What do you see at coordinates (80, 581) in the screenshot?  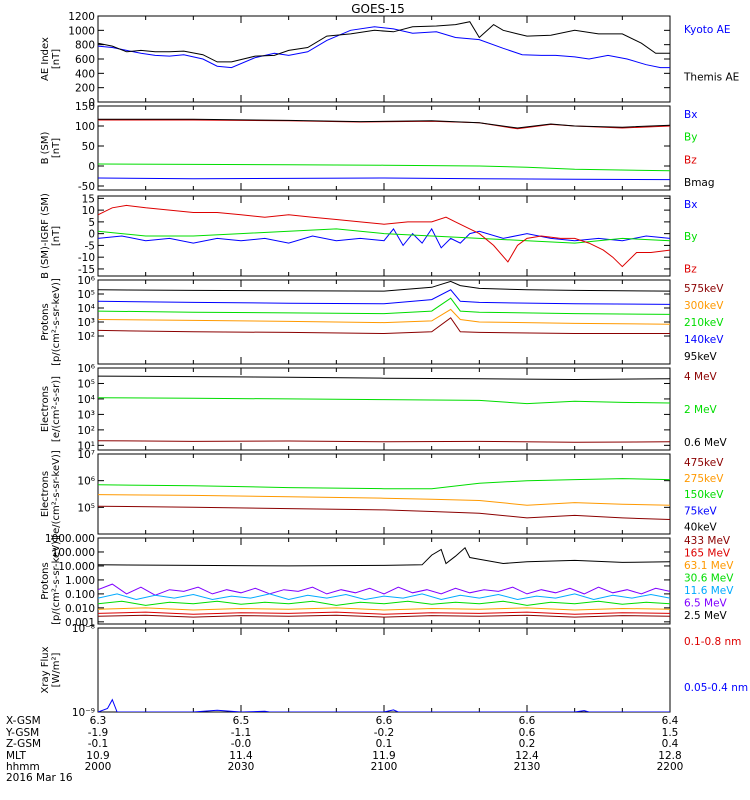 I see `y-tick-label: 1.000` at bounding box center [80, 581].